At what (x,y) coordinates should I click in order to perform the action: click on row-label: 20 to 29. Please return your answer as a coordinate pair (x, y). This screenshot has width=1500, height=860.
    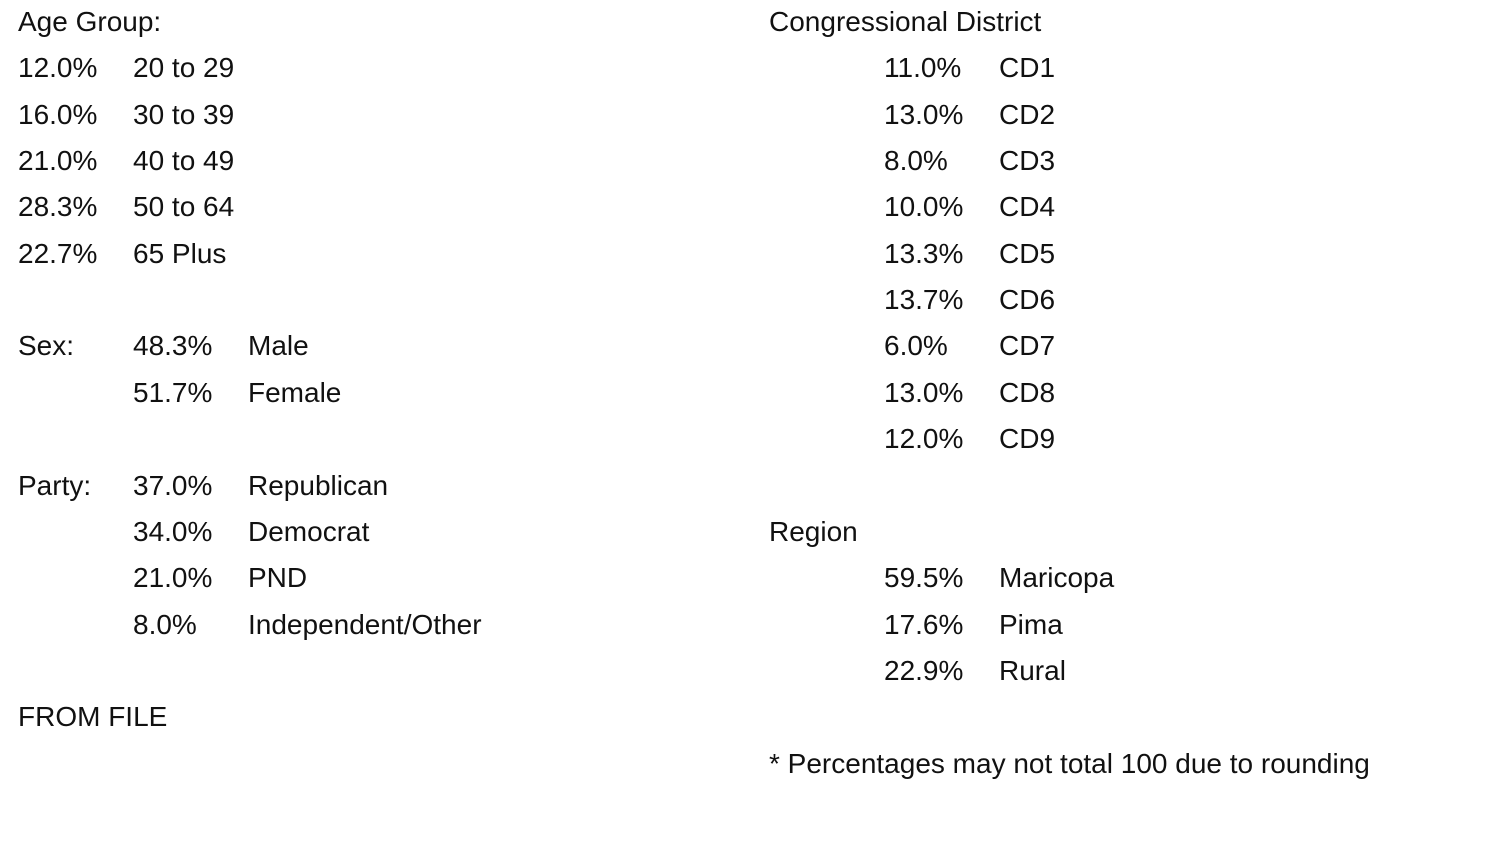
    Looking at the image, I should click on (184, 68).